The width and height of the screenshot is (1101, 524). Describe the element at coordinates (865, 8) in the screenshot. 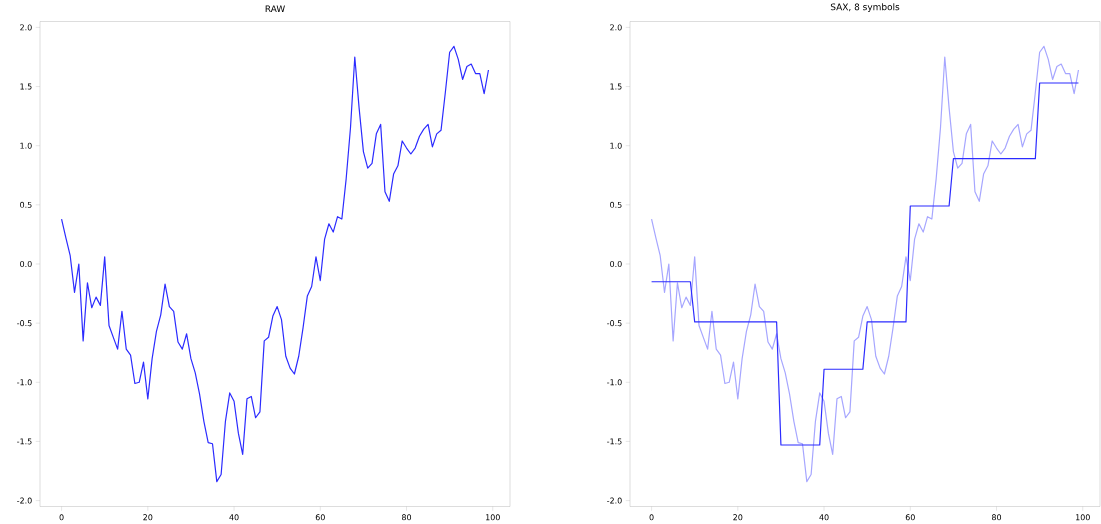

I see `chart-title: SAX, 8 symbols` at that location.